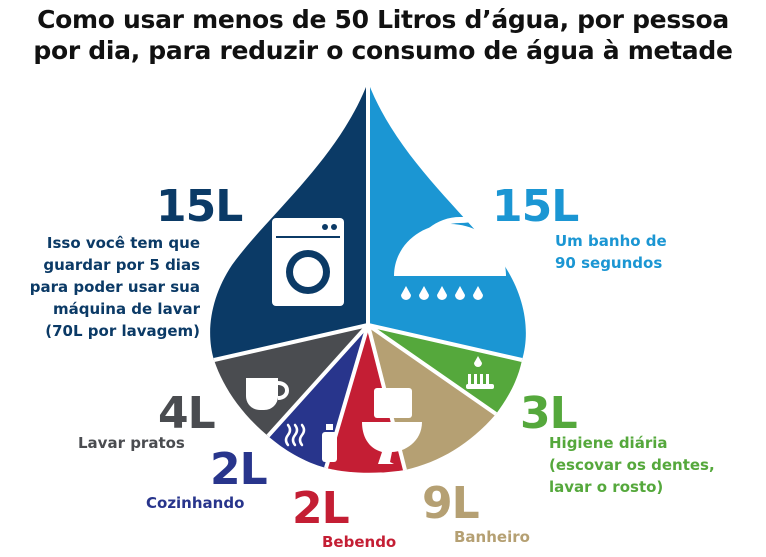  Describe the element at coordinates (359, 542) in the screenshot. I see `drinking-description: Bebendo` at that location.